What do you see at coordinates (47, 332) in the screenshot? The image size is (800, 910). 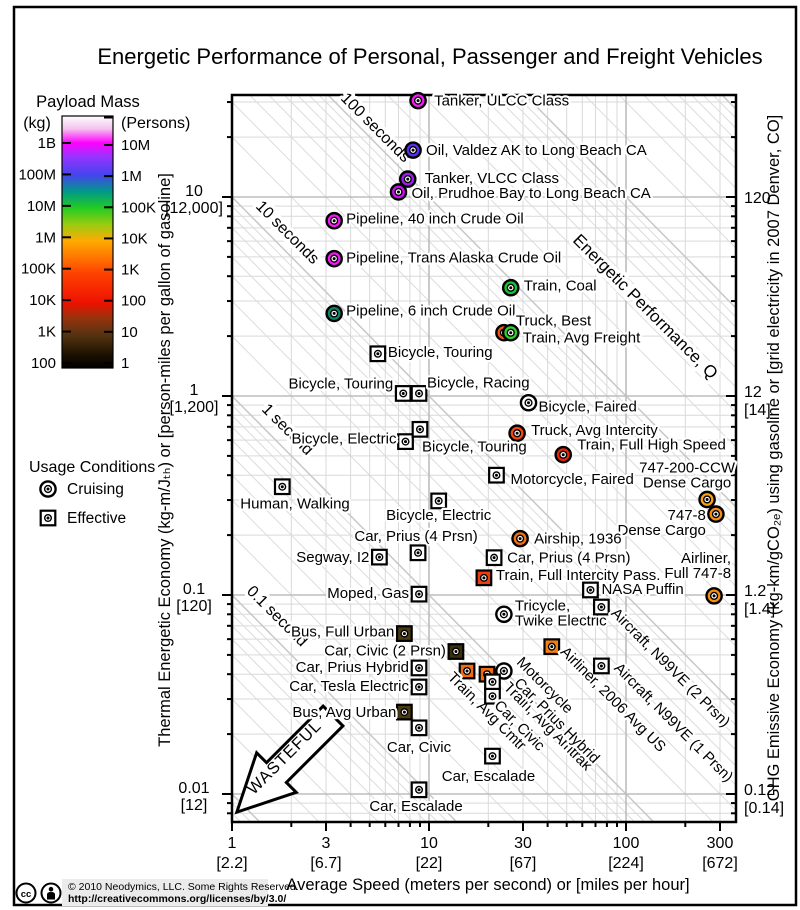 I see `colorbar-kg-tick-label: 1K` at bounding box center [47, 332].